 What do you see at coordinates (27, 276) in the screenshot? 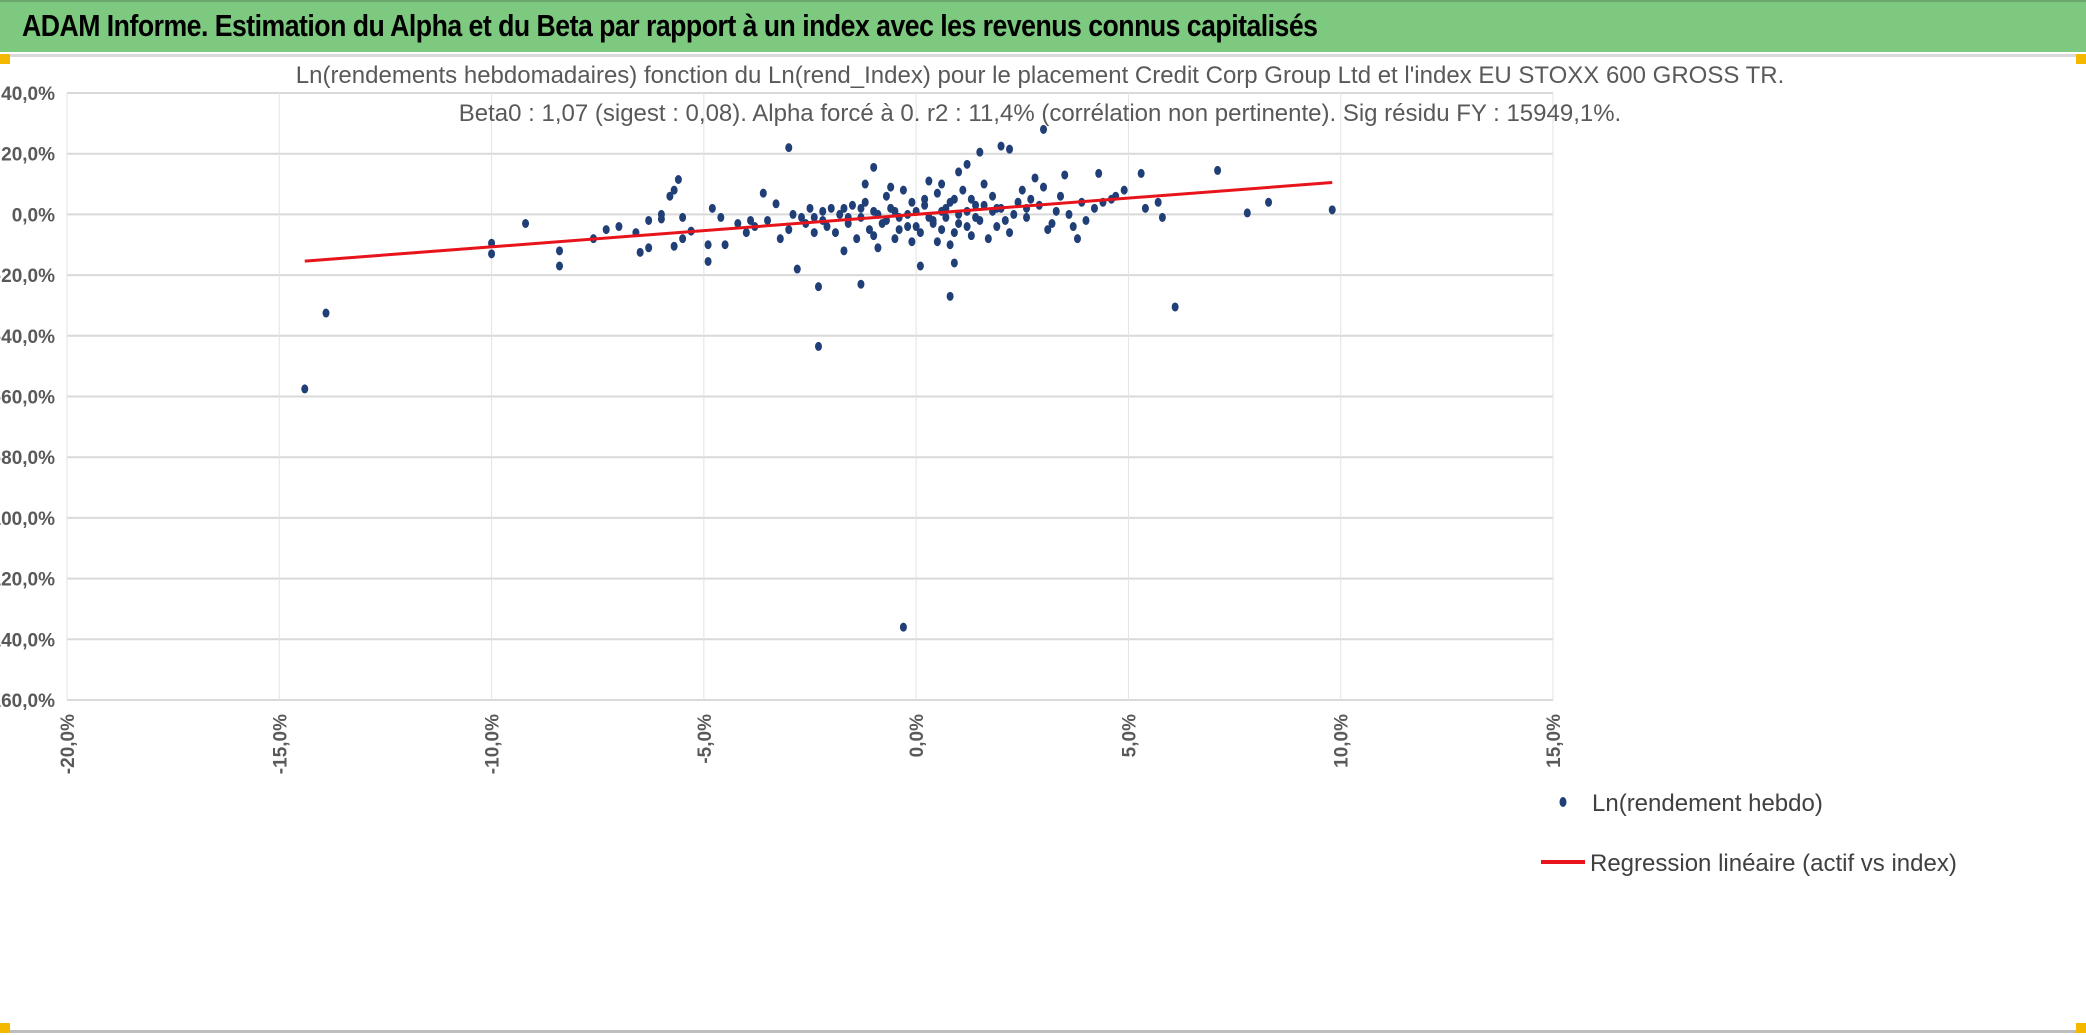
I see `y-tick-label: -20,0%` at bounding box center [27, 276].